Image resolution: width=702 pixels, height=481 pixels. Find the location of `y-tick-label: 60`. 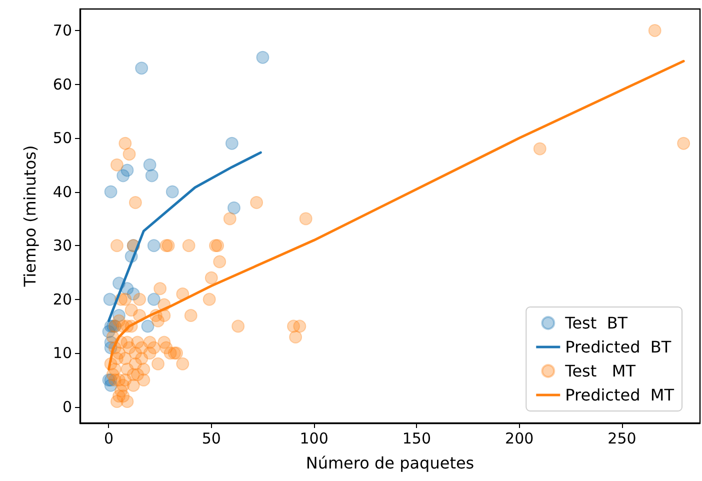

y-tick-label: 60 is located at coordinates (62, 84).